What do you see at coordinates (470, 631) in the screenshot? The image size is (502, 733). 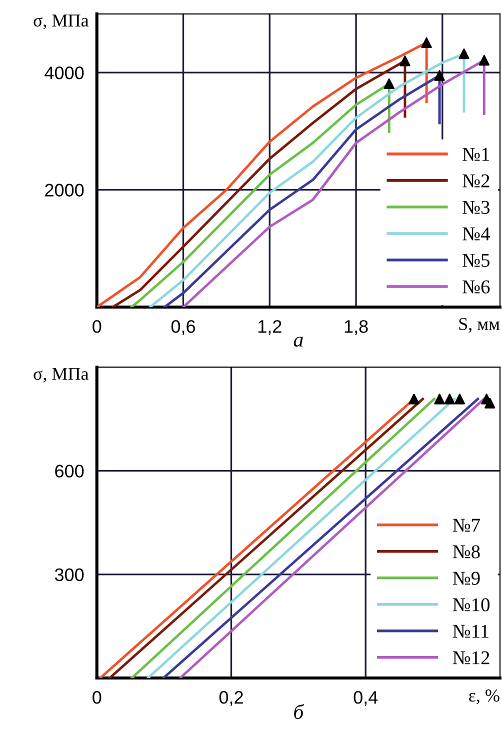 I see `legend-label: №11` at bounding box center [470, 631].